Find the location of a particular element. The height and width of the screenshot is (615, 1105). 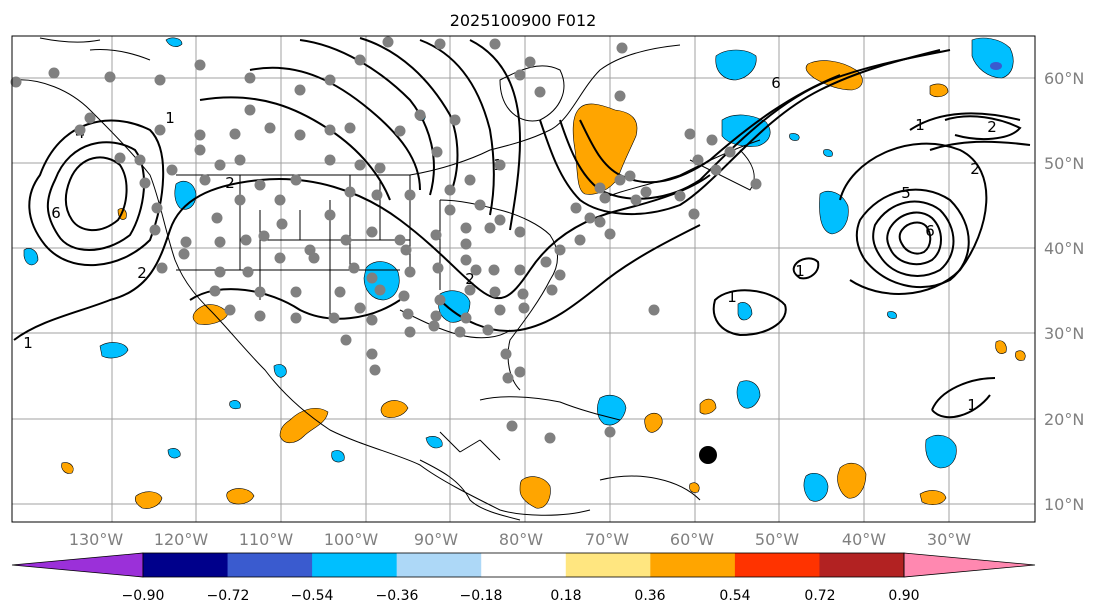

lon-label: 130°W is located at coordinates (96, 539).